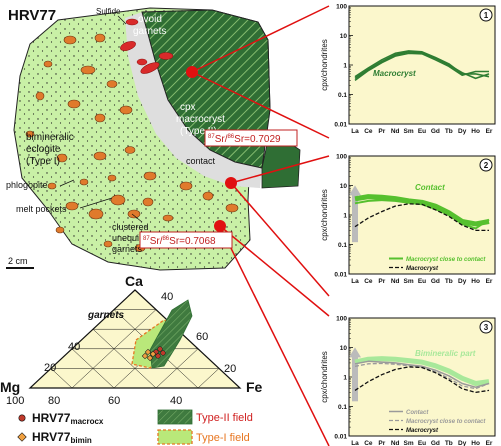 Image resolution: width=501 pixels, height=446 pixels. What do you see at coordinates (10, 387) in the screenshot?
I see `apex-mg: Mg` at bounding box center [10, 387].